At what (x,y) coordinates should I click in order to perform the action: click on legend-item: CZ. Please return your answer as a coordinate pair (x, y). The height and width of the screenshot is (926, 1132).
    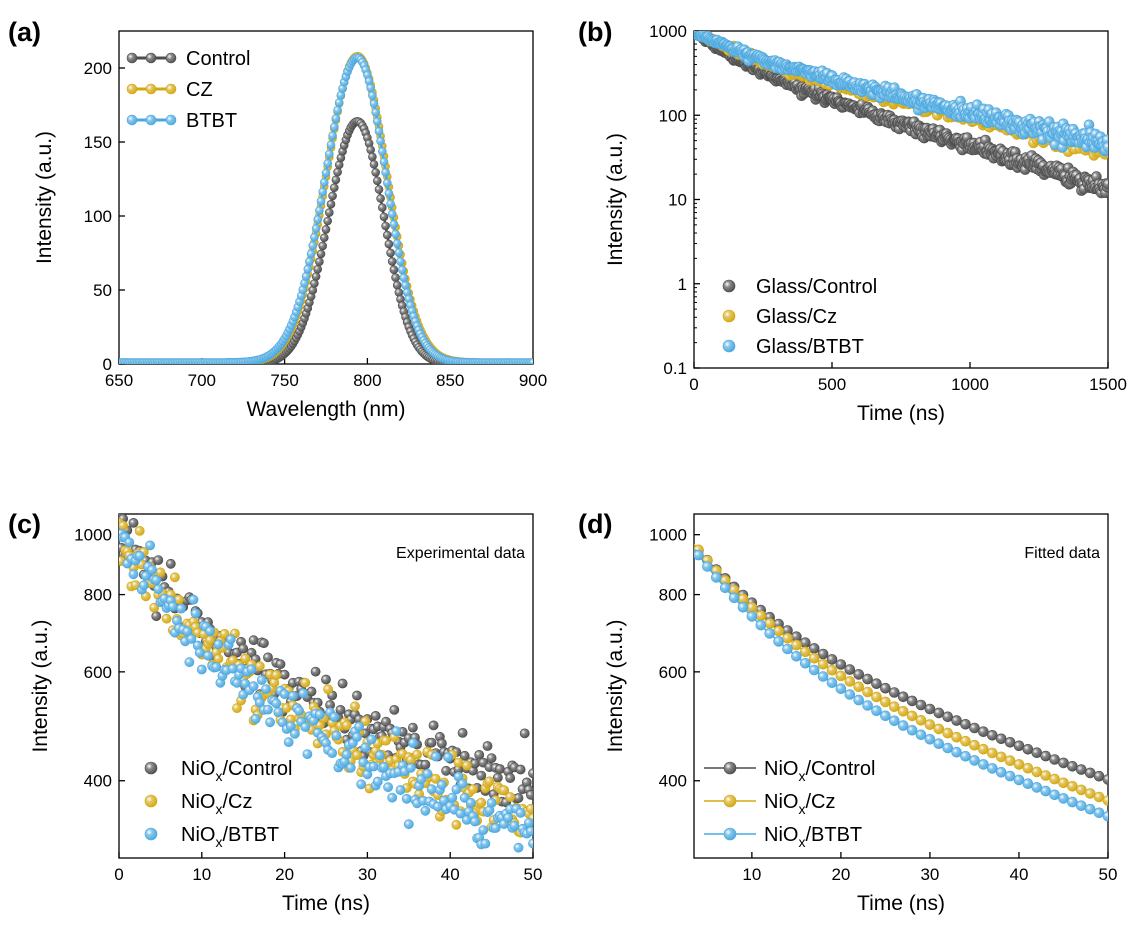
    Looking at the image, I should click on (169, 90).